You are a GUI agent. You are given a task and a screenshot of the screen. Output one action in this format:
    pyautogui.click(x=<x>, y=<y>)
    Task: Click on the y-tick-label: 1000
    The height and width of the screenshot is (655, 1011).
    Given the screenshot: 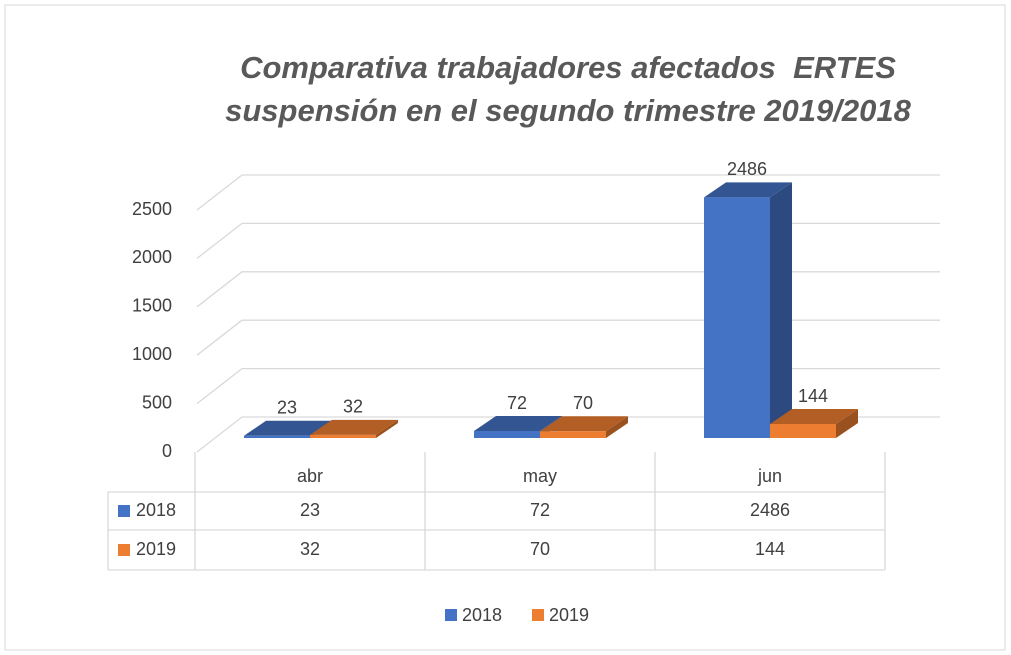 What is the action you would take?
    pyautogui.click(x=152, y=354)
    